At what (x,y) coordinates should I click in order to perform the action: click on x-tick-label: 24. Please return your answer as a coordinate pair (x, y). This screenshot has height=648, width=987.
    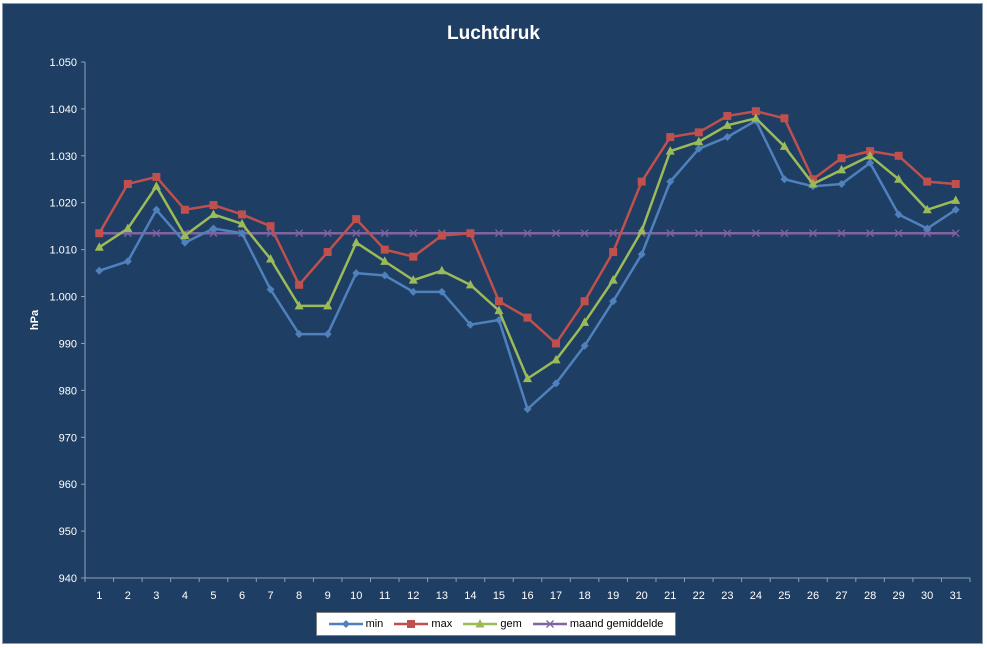
    Looking at the image, I should click on (756, 596).